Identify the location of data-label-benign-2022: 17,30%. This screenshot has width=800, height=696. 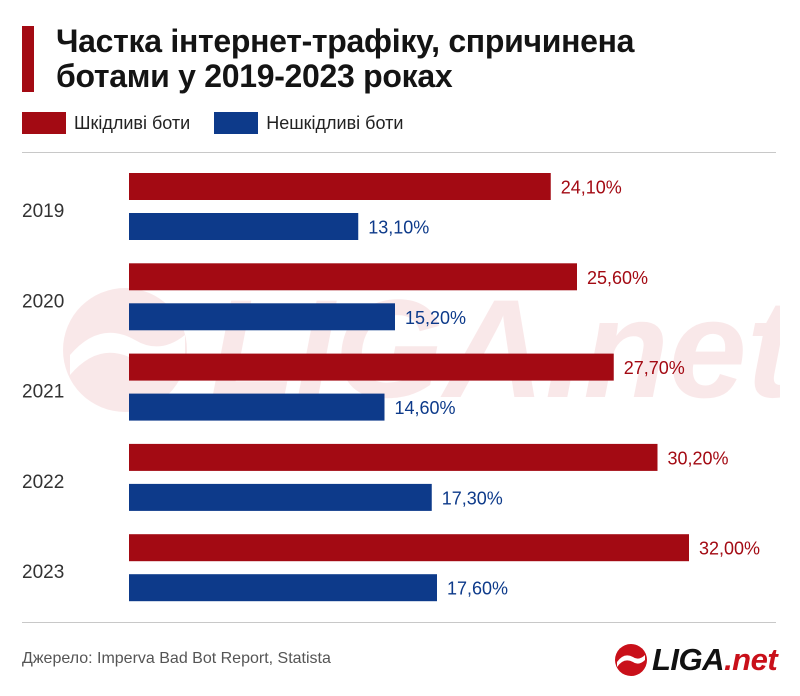
(472, 498).